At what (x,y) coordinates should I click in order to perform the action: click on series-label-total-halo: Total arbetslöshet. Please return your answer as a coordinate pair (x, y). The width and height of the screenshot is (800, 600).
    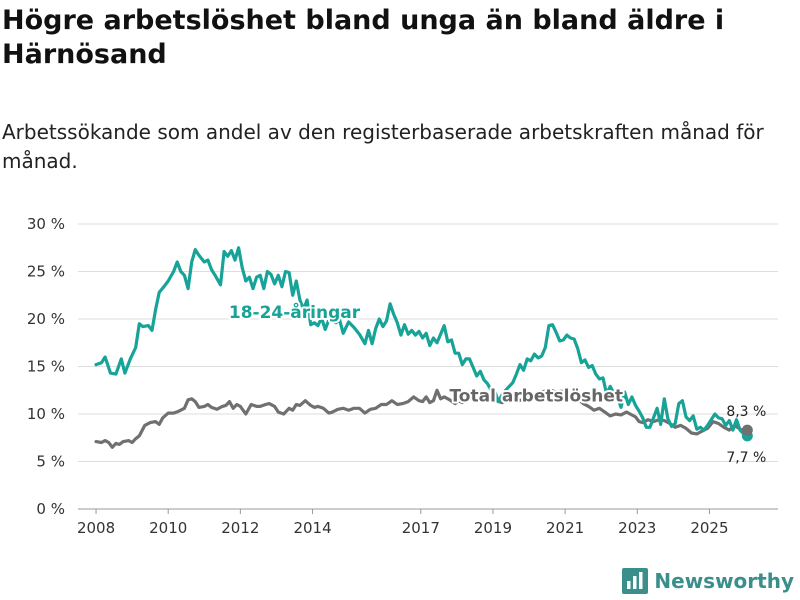
    Looking at the image, I should click on (536, 397).